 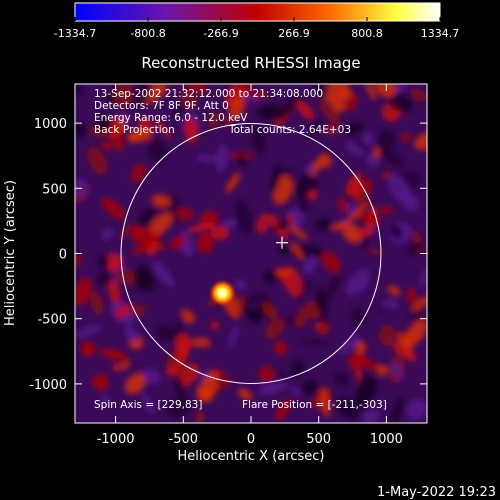 What do you see at coordinates (75, 33) in the screenshot?
I see `colorbar-tick-label: -1334.7` at bounding box center [75, 33].